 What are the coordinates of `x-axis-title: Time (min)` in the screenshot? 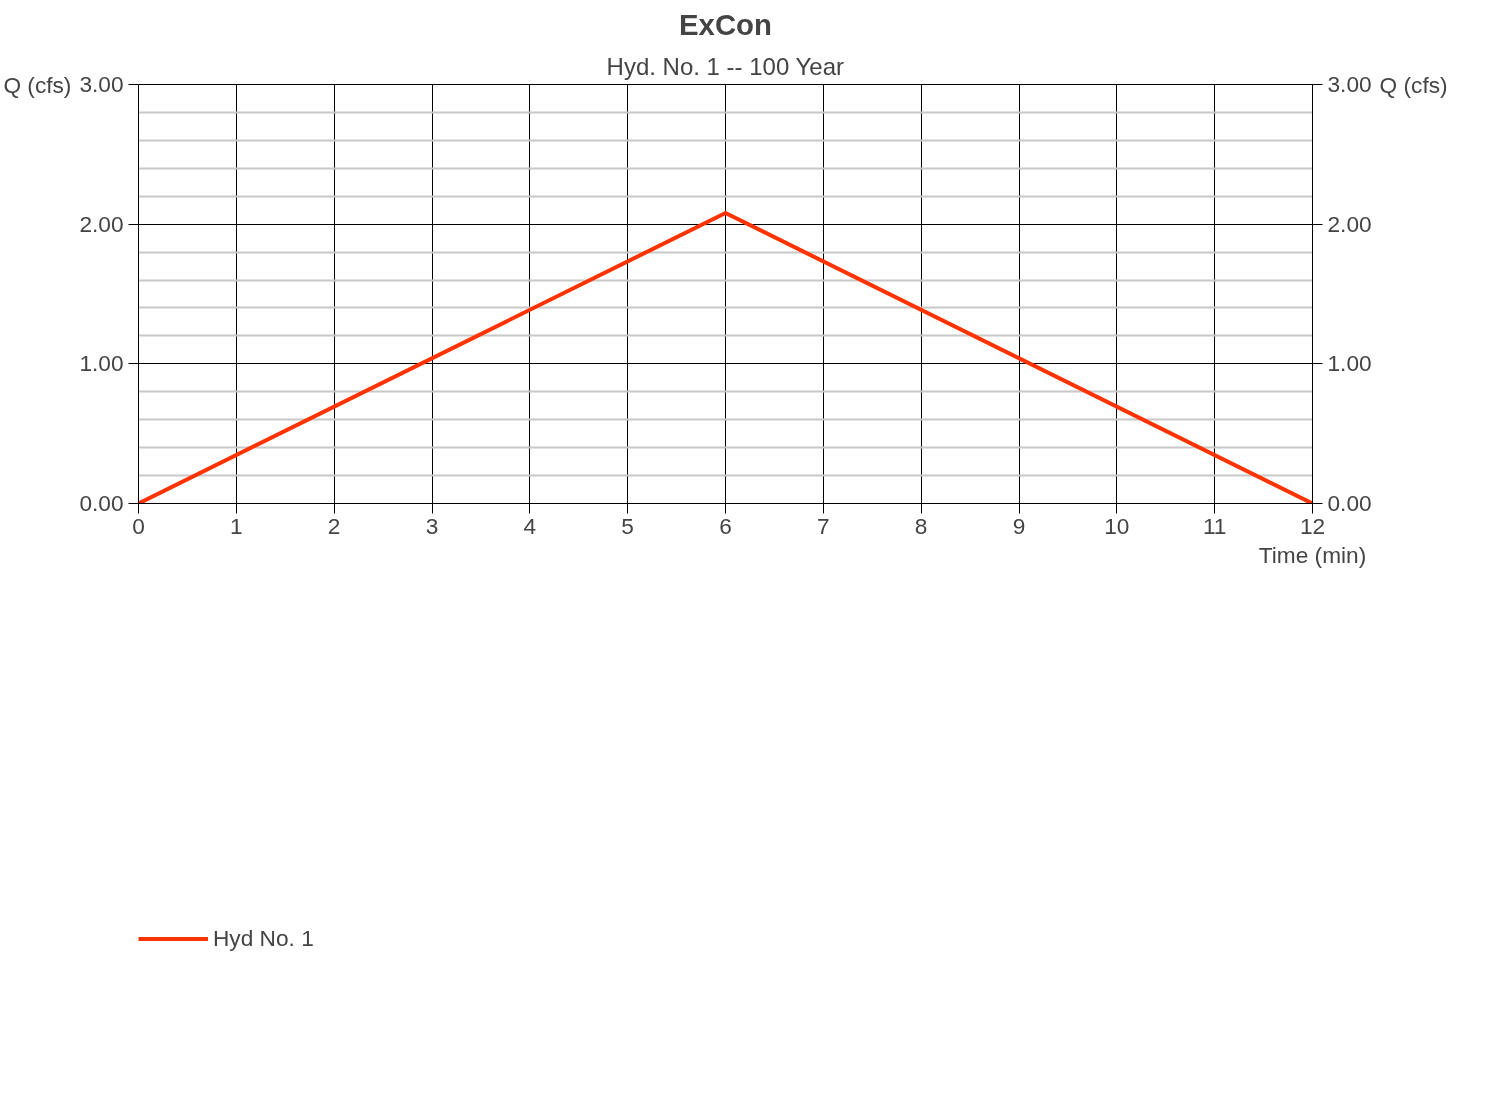 It's located at (1312, 554).